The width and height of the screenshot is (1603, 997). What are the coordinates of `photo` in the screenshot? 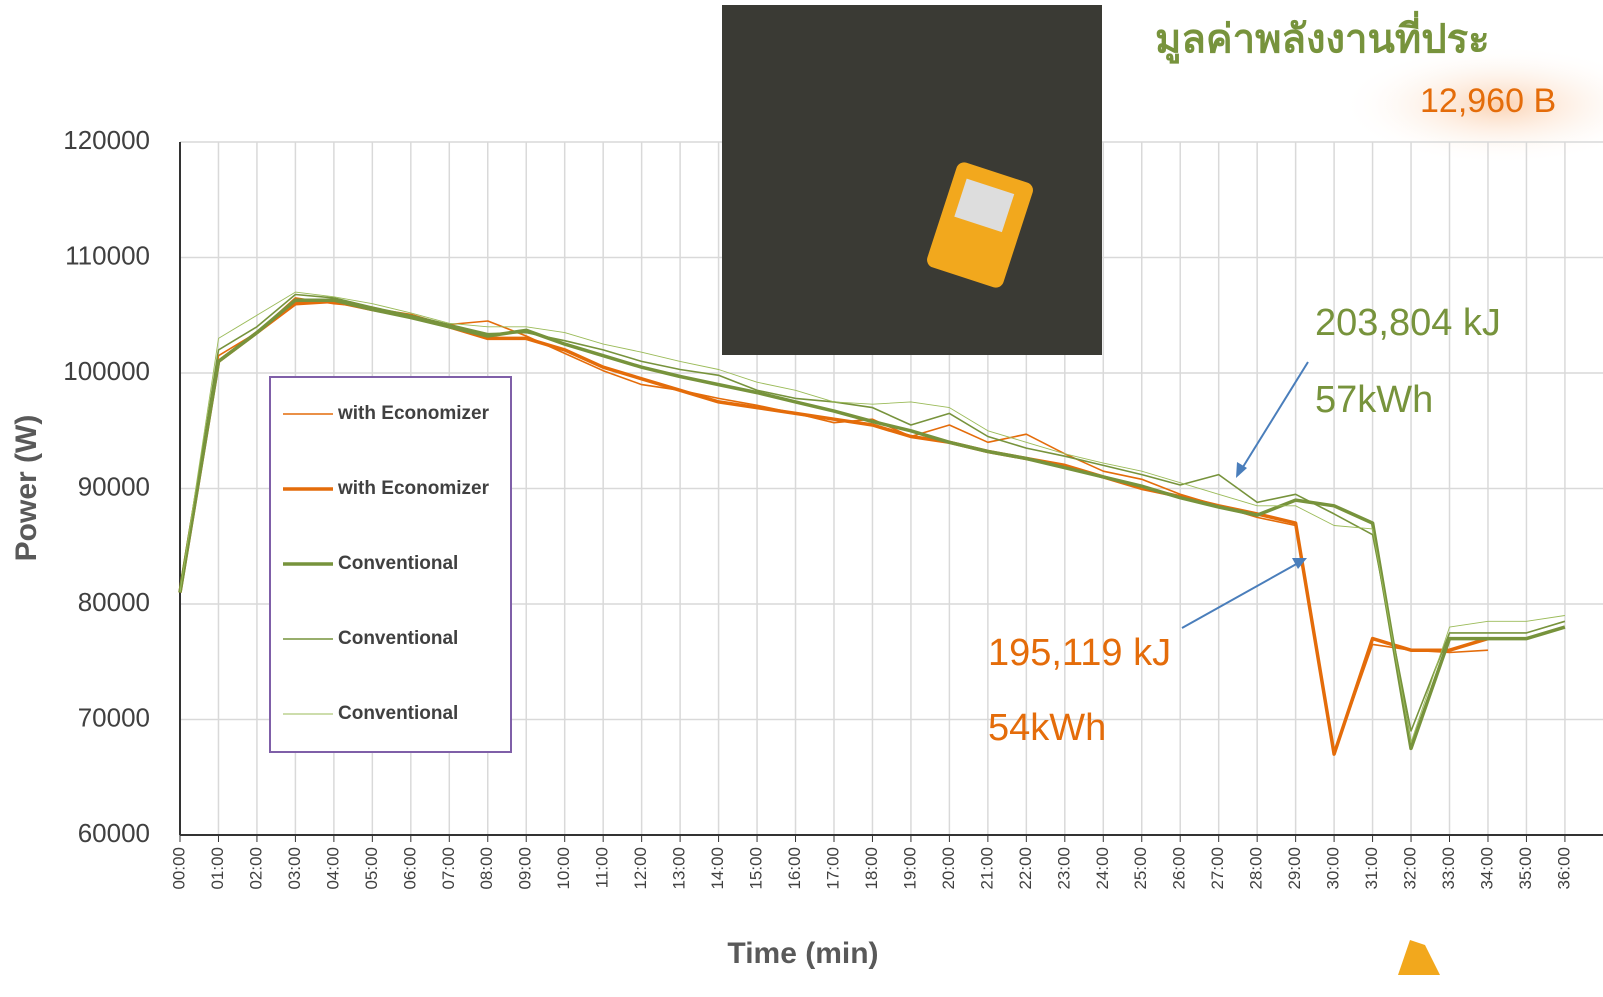 It's located at (912, 180).